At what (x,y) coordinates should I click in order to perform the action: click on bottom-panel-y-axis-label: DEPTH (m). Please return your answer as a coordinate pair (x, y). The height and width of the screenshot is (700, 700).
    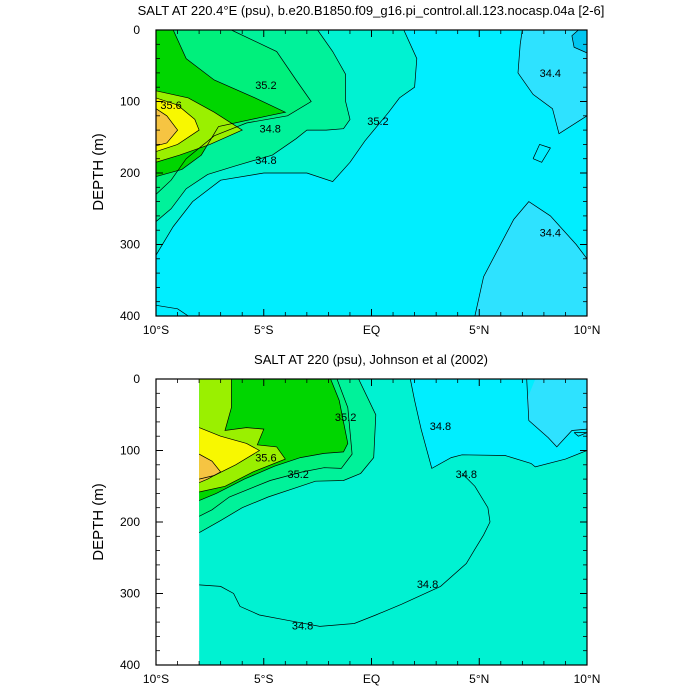
    Looking at the image, I should click on (98, 522).